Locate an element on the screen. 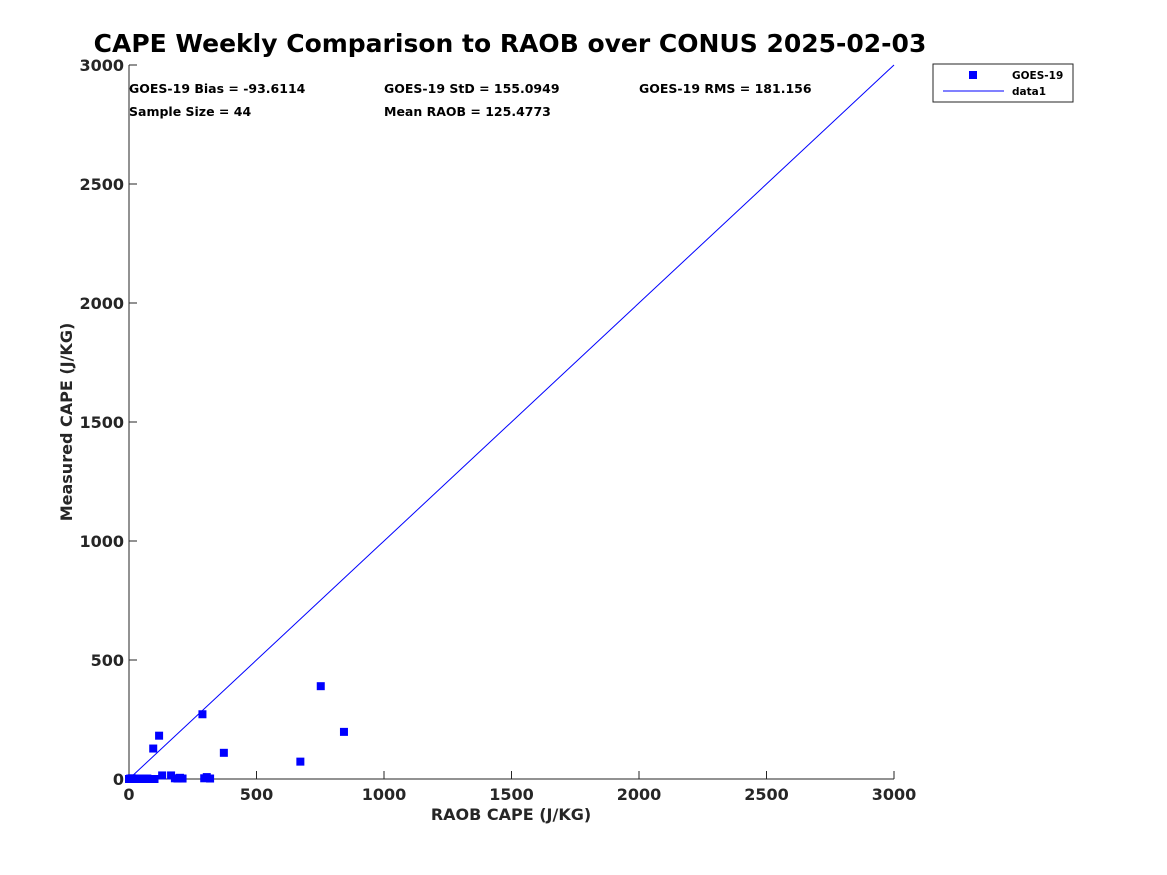 Image resolution: width=1167 pixels, height=875 pixels. stat-sample-size: Sample Size = 44 is located at coordinates (190, 111).